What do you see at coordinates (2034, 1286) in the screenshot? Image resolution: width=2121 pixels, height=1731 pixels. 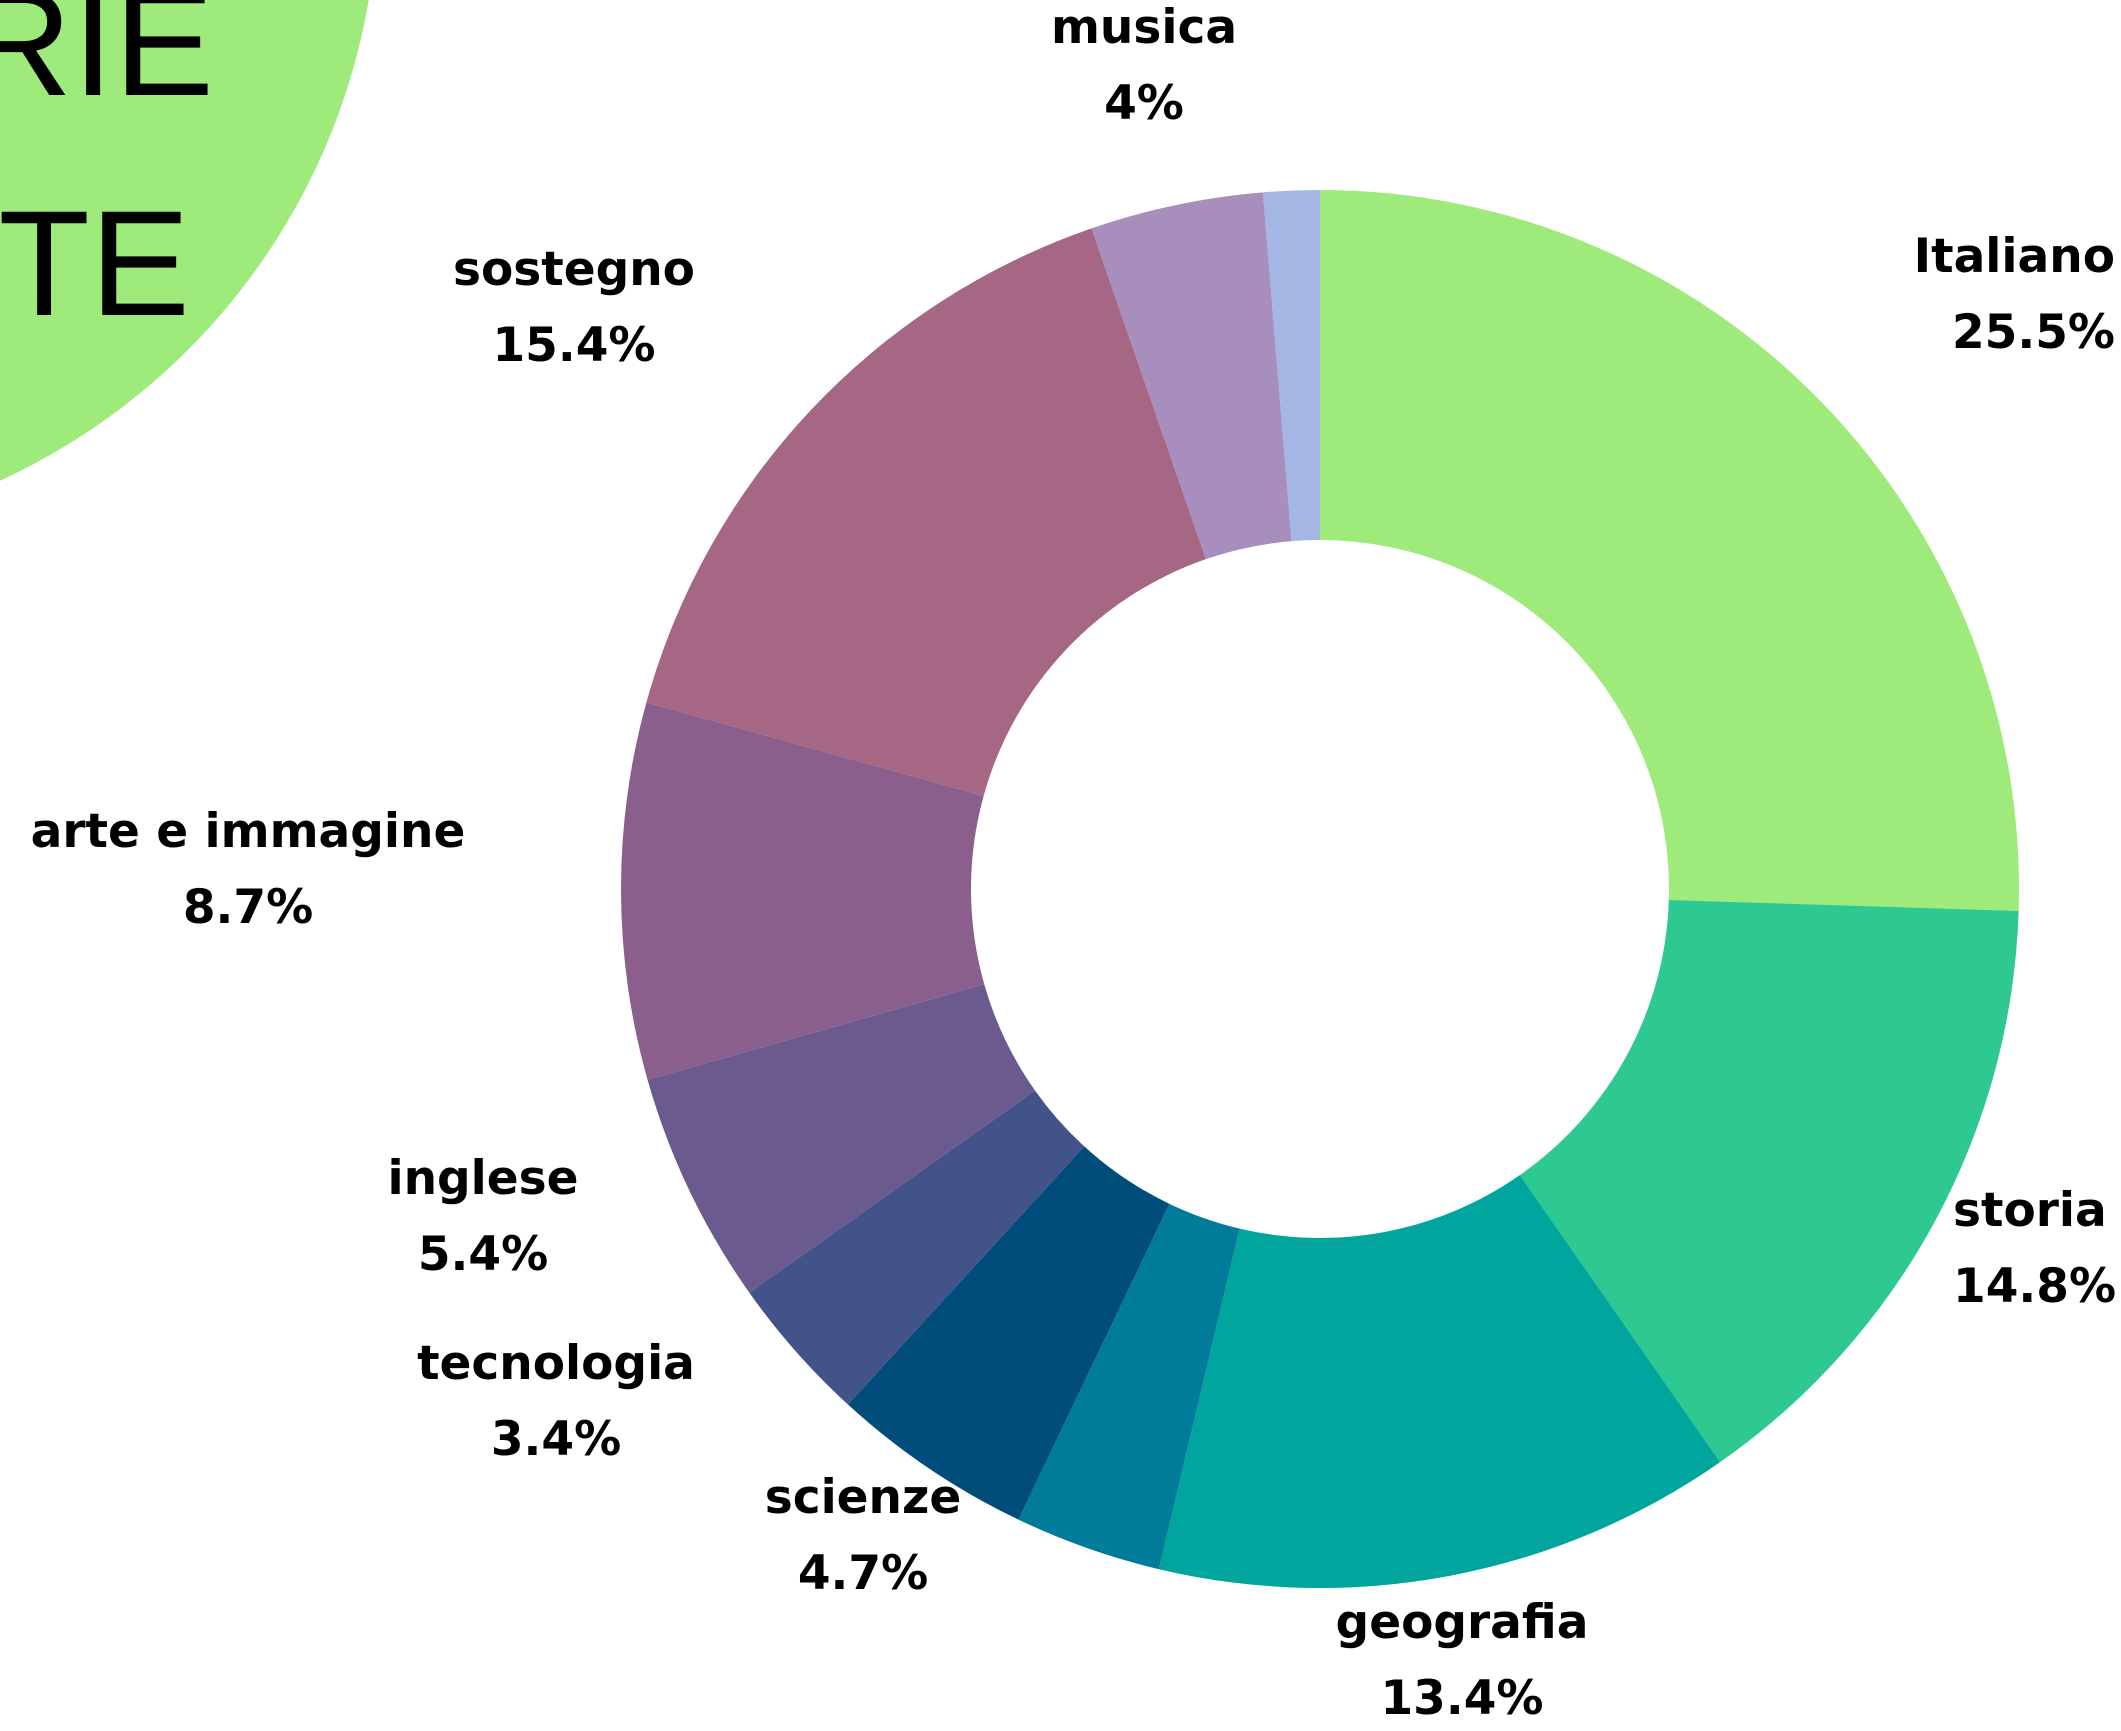 I see `value-label: 14.8%` at bounding box center [2034, 1286].